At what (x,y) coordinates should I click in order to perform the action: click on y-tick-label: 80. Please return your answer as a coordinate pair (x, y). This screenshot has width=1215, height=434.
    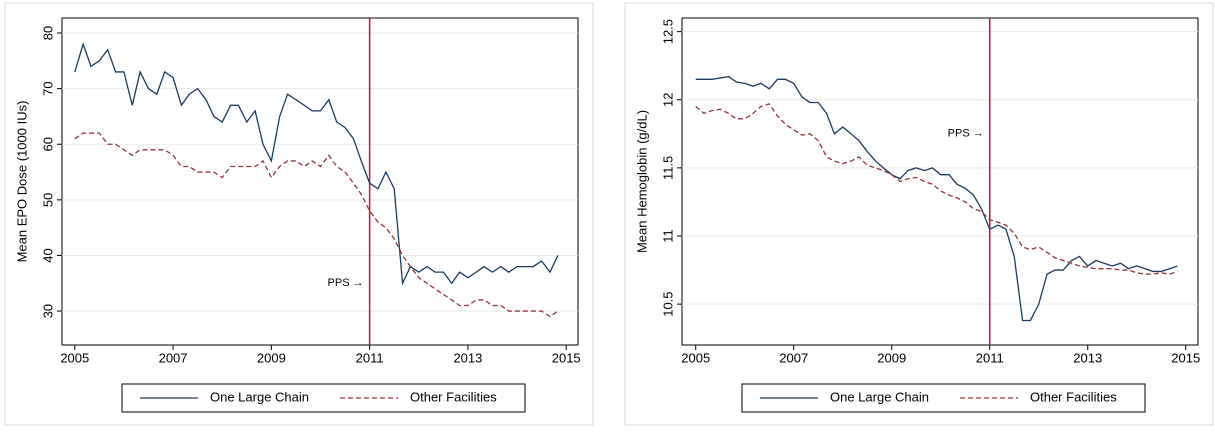
    Looking at the image, I should click on (47, 33).